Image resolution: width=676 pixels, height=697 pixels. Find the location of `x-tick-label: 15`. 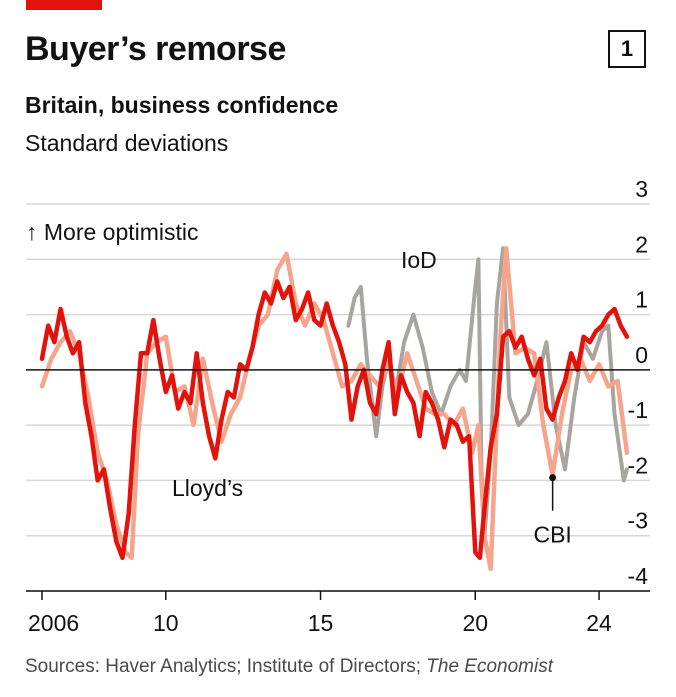

x-tick-label: 15 is located at coordinates (321, 623).